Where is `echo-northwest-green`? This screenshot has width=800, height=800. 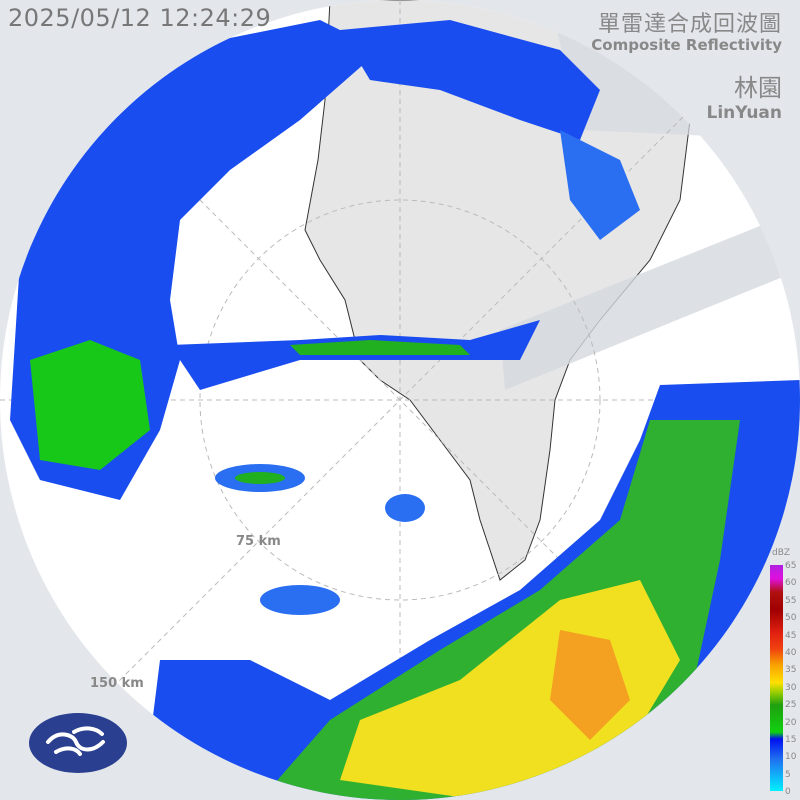 echo-northwest-green is located at coordinates (90, 405).